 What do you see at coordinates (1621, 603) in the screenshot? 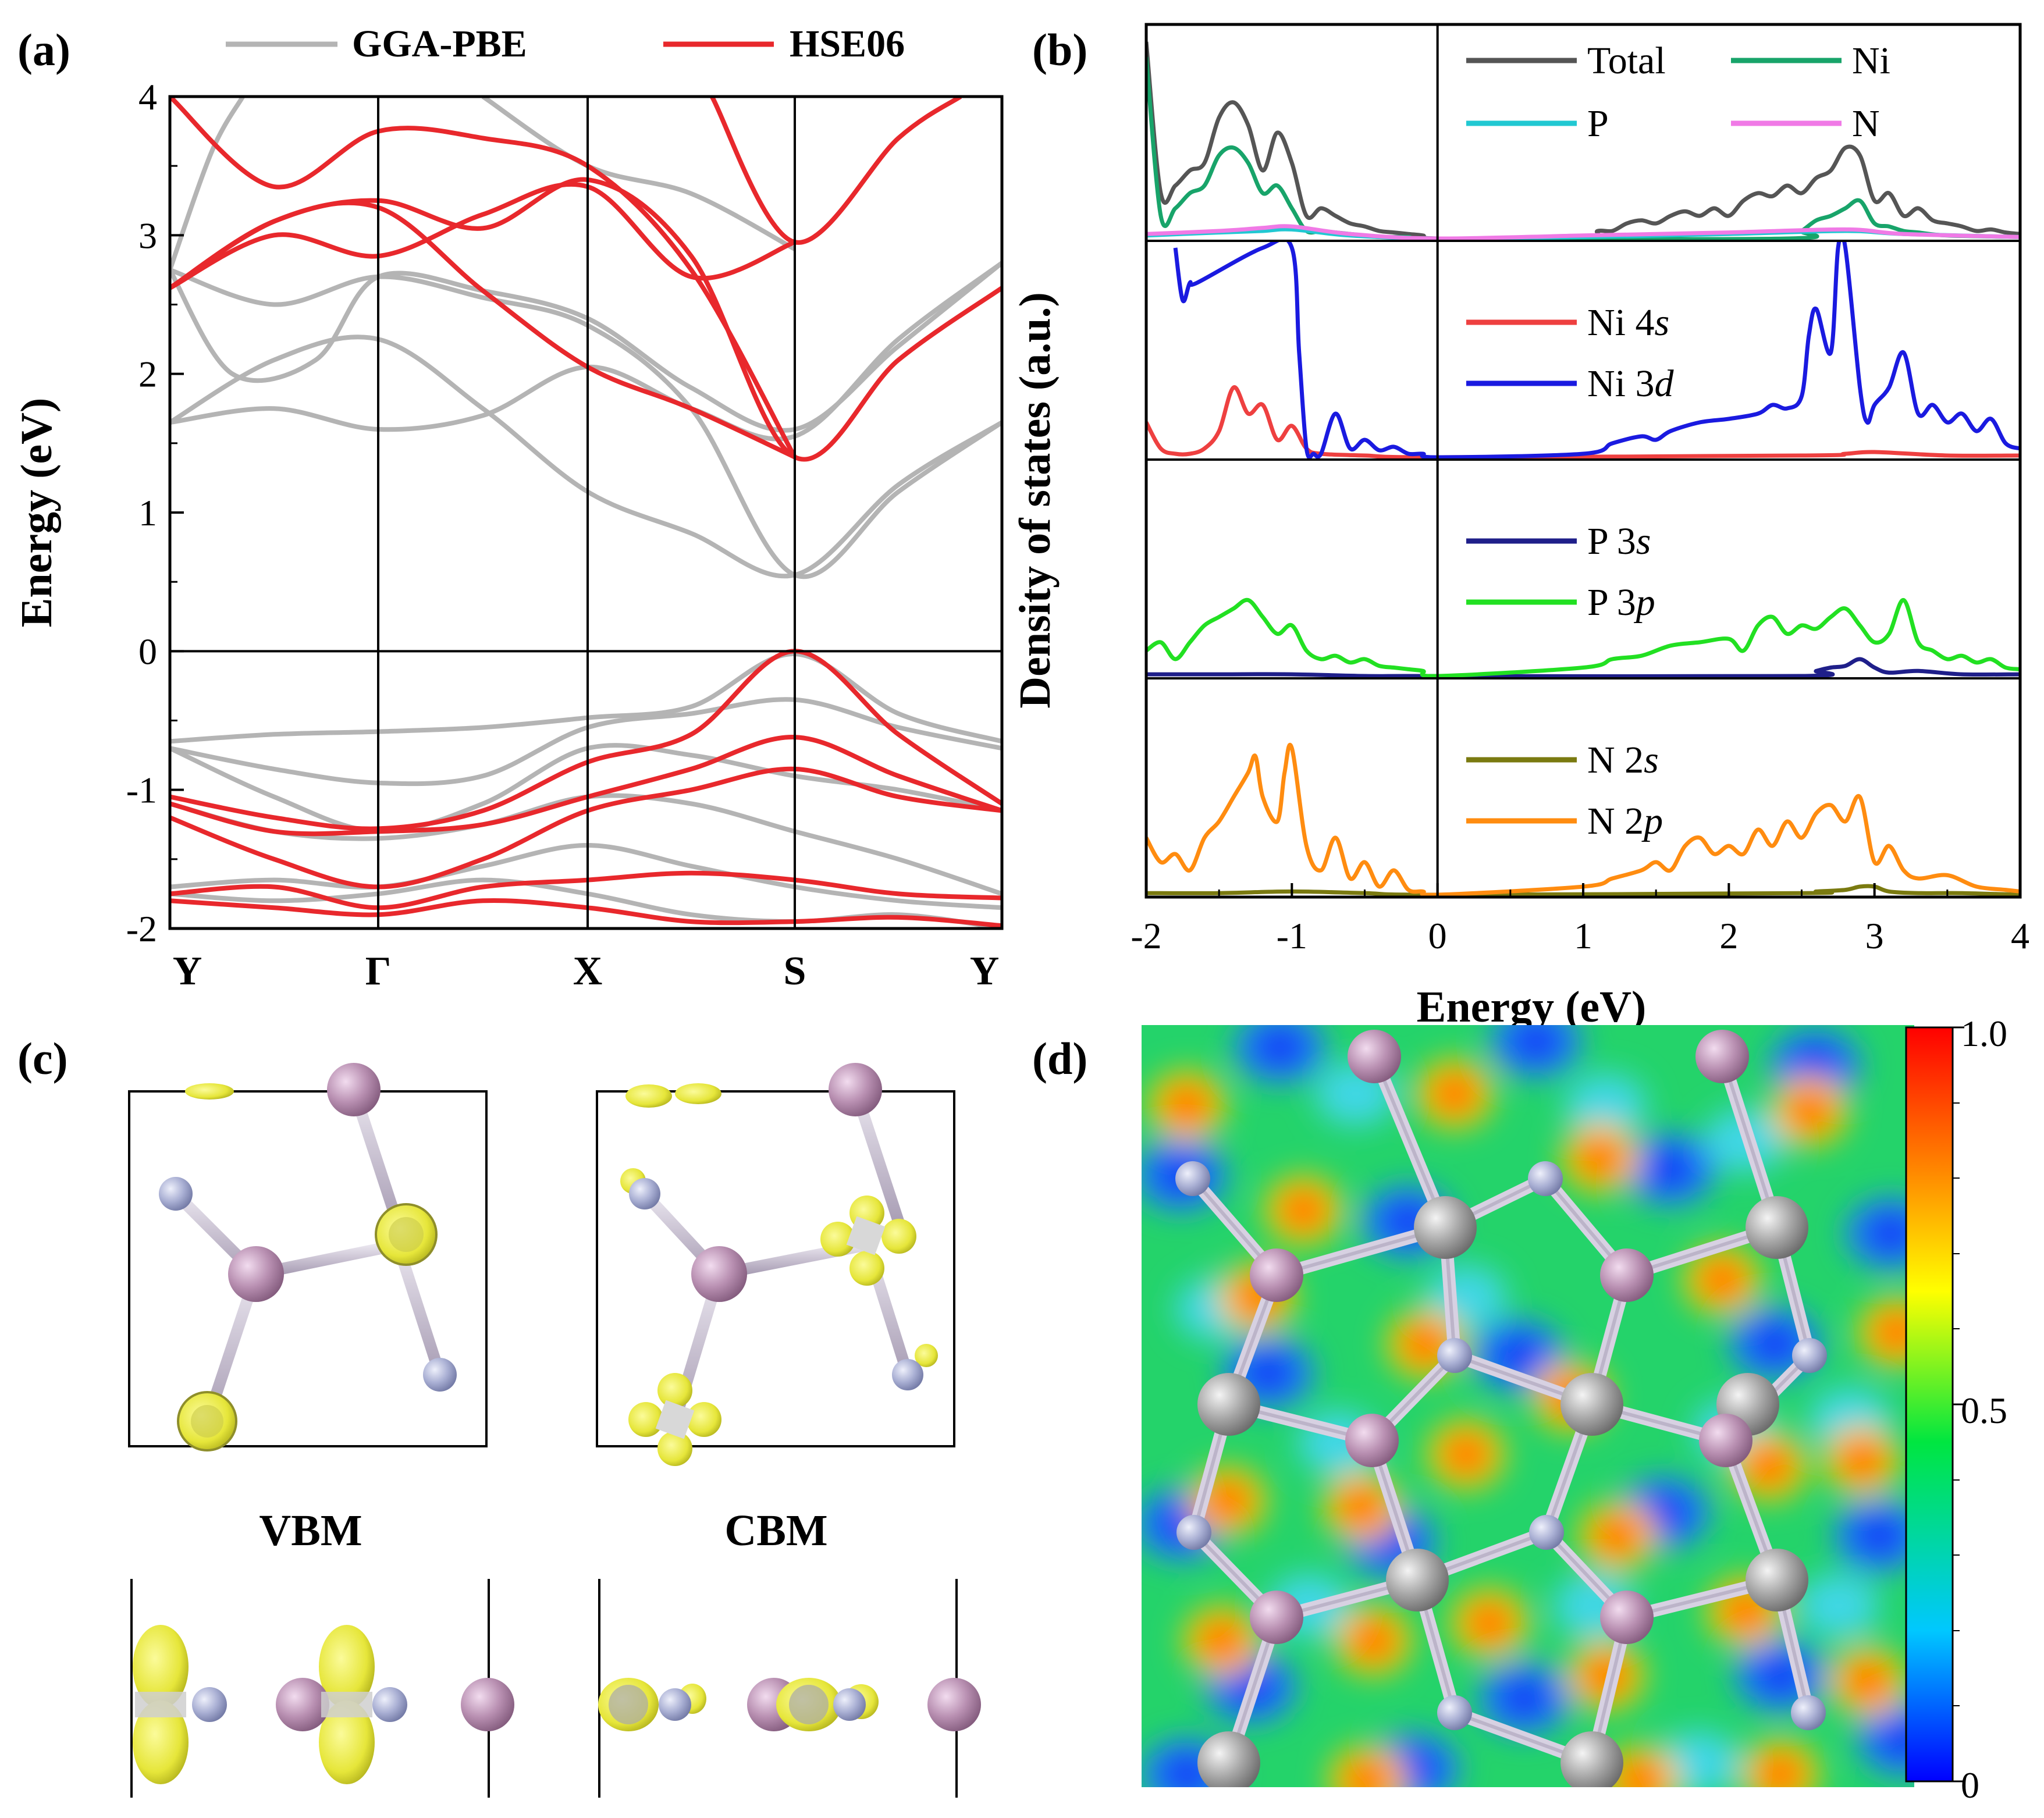
I see `dos-legend-label: P 3p` at bounding box center [1621, 603].